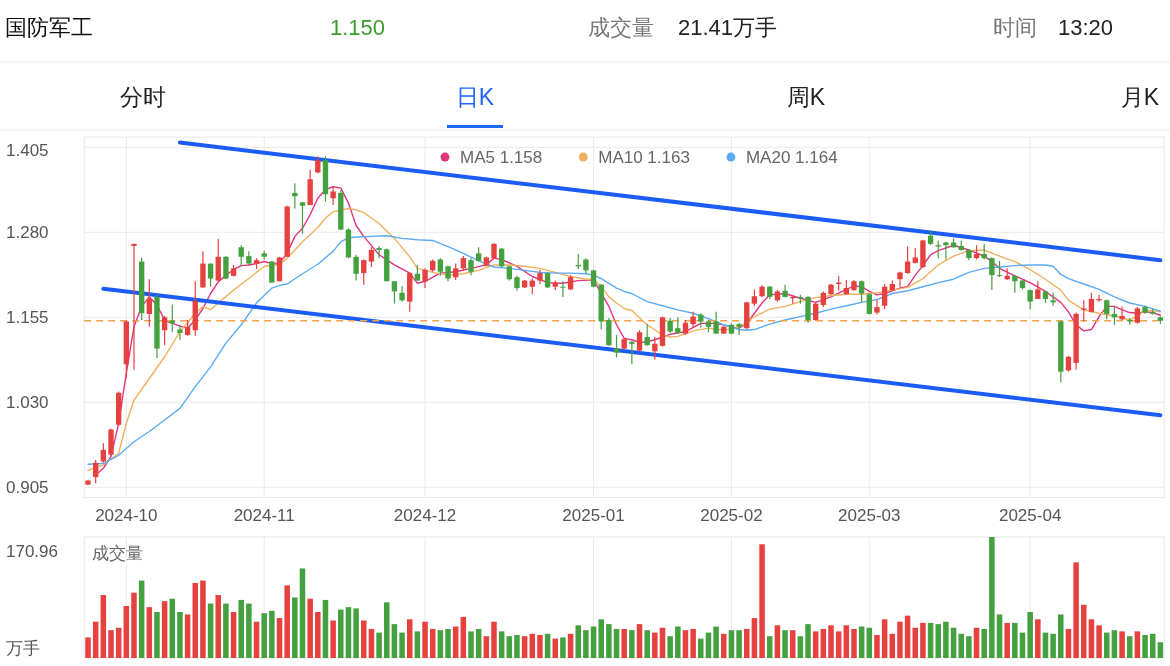  Describe the element at coordinates (126, 515) in the screenshot. I see `x-tick-label: 2024-10` at that location.